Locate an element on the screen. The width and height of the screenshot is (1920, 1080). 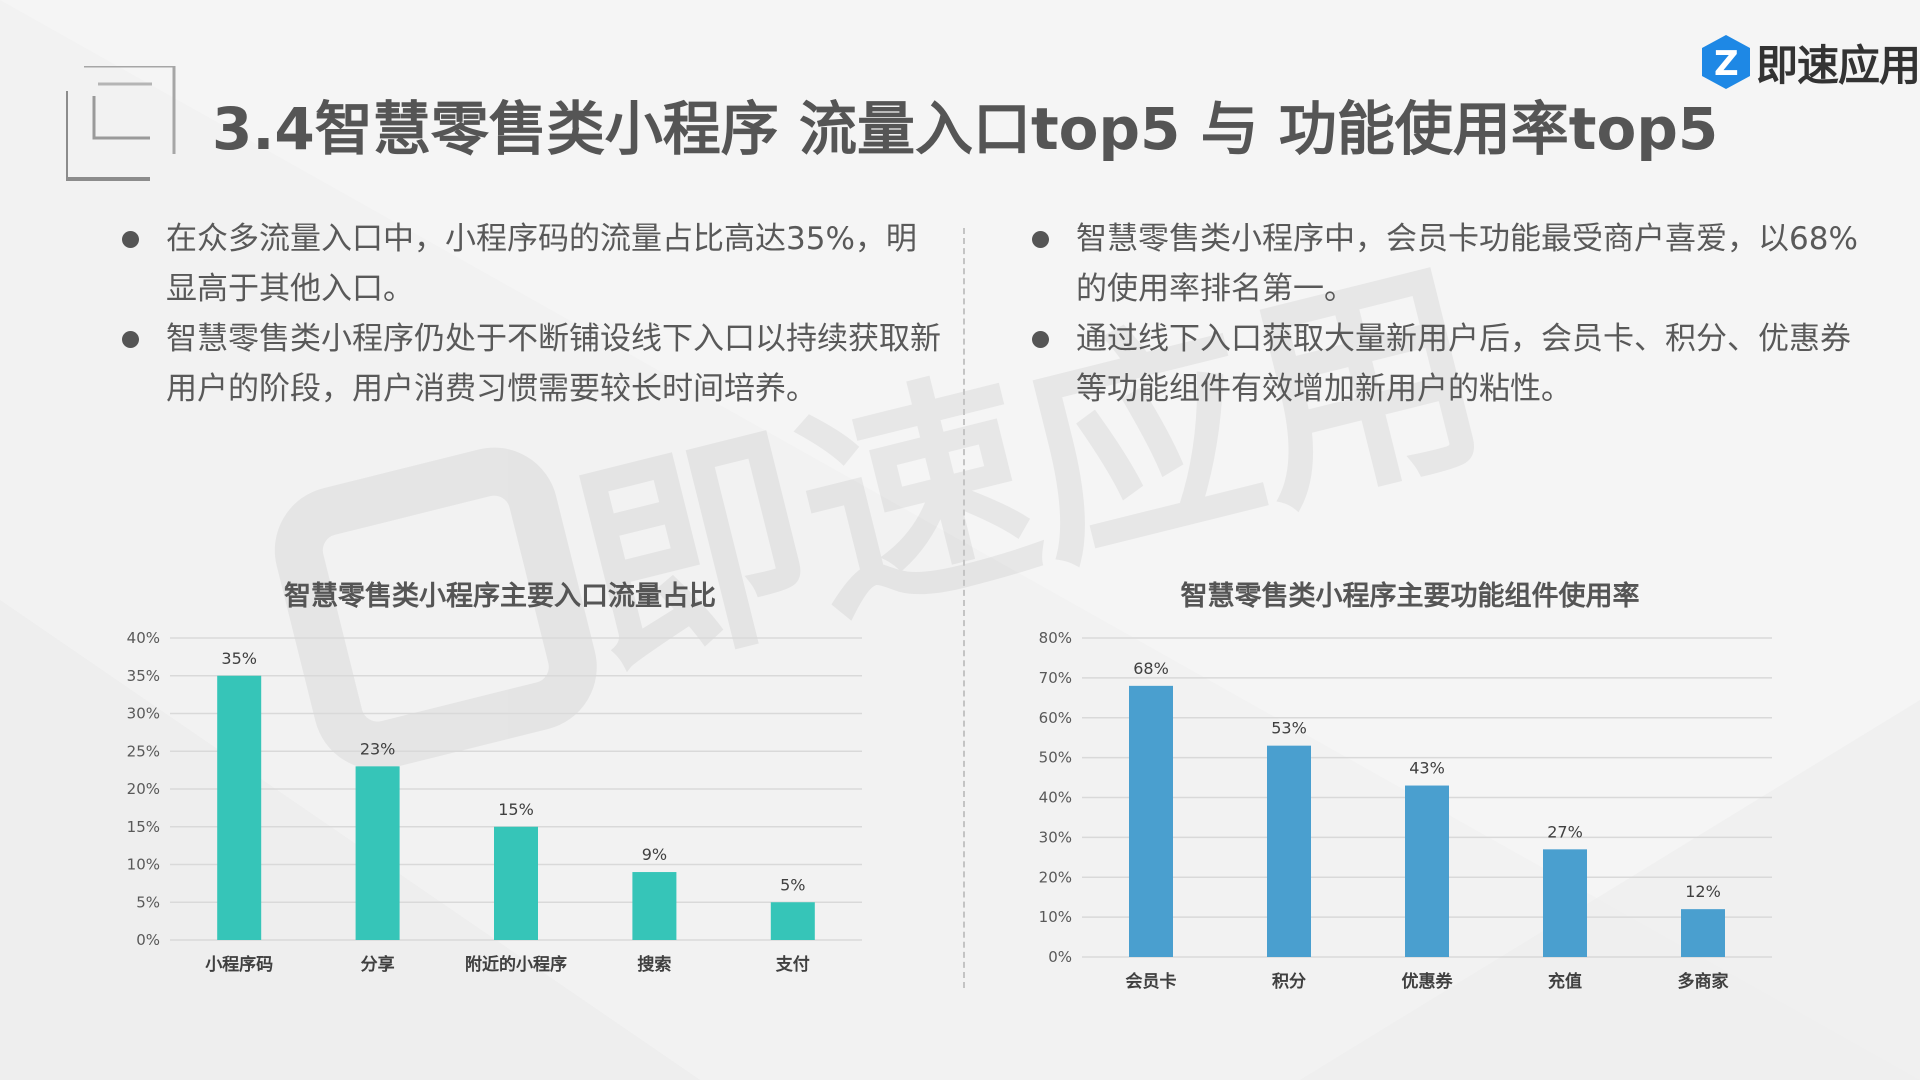
category-label: 附近的小程序 is located at coordinates (516, 964).